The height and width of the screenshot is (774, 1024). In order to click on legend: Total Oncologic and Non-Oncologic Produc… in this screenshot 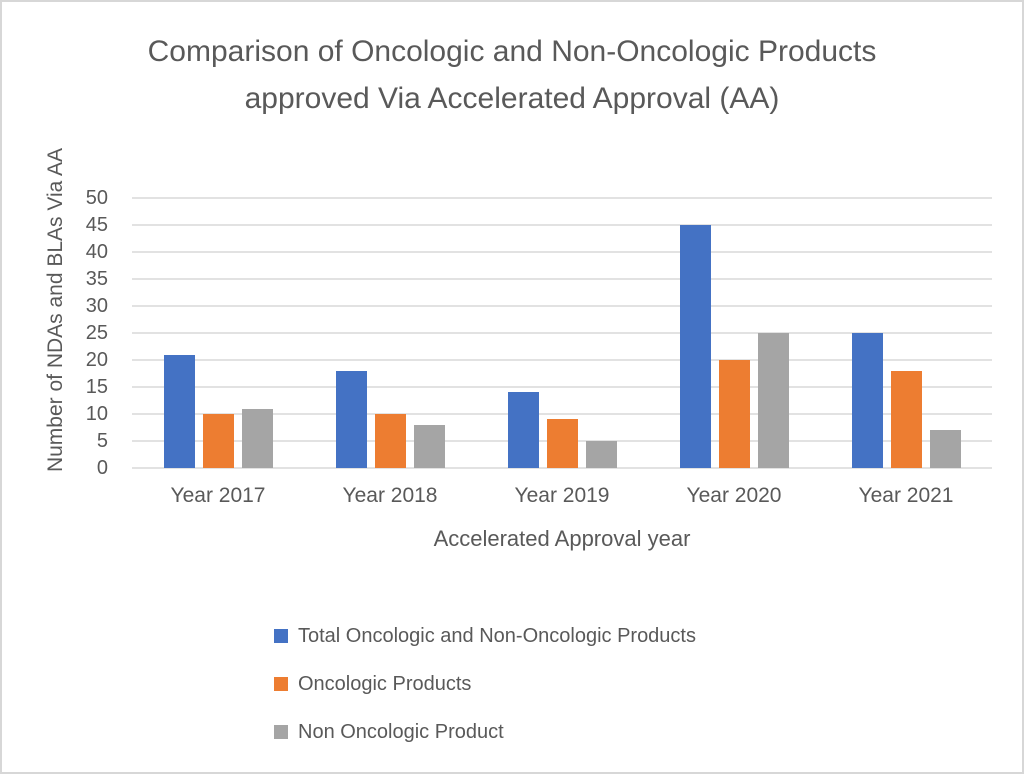, I will do `click(485, 696)`.